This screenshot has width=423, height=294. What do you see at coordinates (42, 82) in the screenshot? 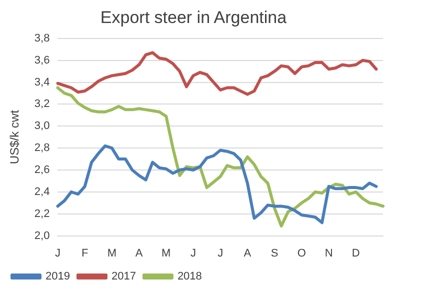
I see `y-tick-label: 3,4` at bounding box center [42, 82].